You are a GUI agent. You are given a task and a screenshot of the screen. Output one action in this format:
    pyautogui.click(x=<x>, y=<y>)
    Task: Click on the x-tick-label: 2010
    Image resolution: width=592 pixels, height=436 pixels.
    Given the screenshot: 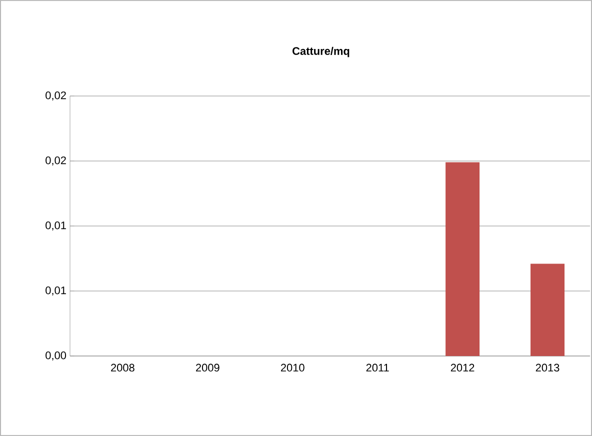 What is the action you would take?
    pyautogui.click(x=292, y=368)
    